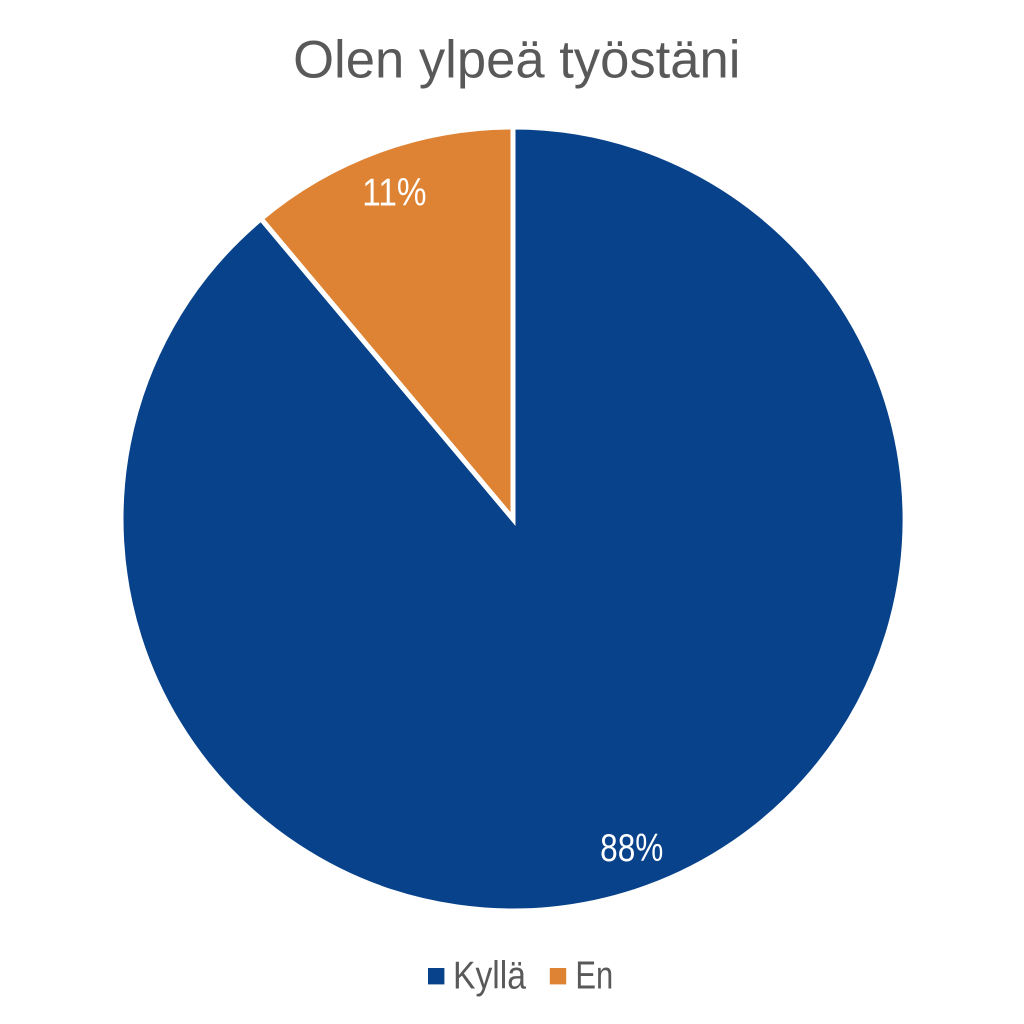 The height and width of the screenshot is (1024, 1024). Describe the element at coordinates (394, 192) in the screenshot. I see `svg-text: 11%` at that location.